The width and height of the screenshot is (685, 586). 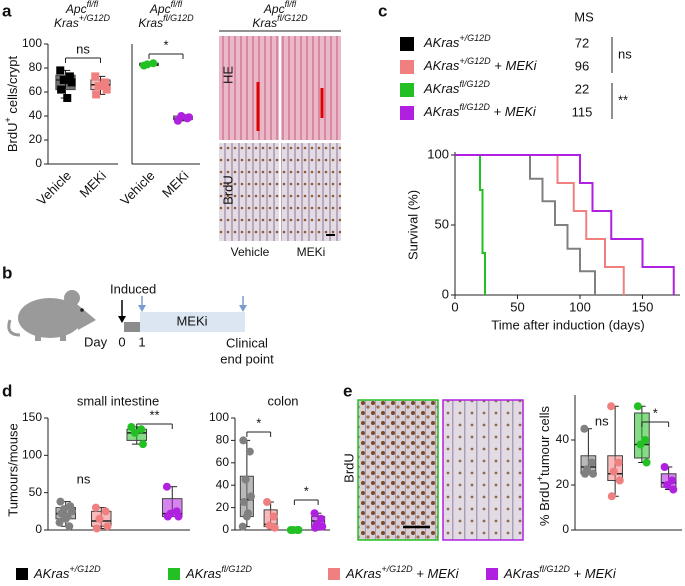 I want to click on y-tick-label: 50, so click(x=442, y=223).